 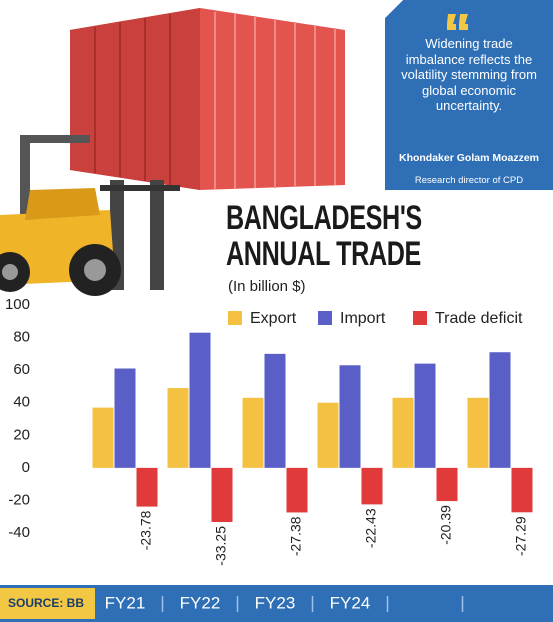 I want to click on value-label: -33.25, so click(x=221, y=546).